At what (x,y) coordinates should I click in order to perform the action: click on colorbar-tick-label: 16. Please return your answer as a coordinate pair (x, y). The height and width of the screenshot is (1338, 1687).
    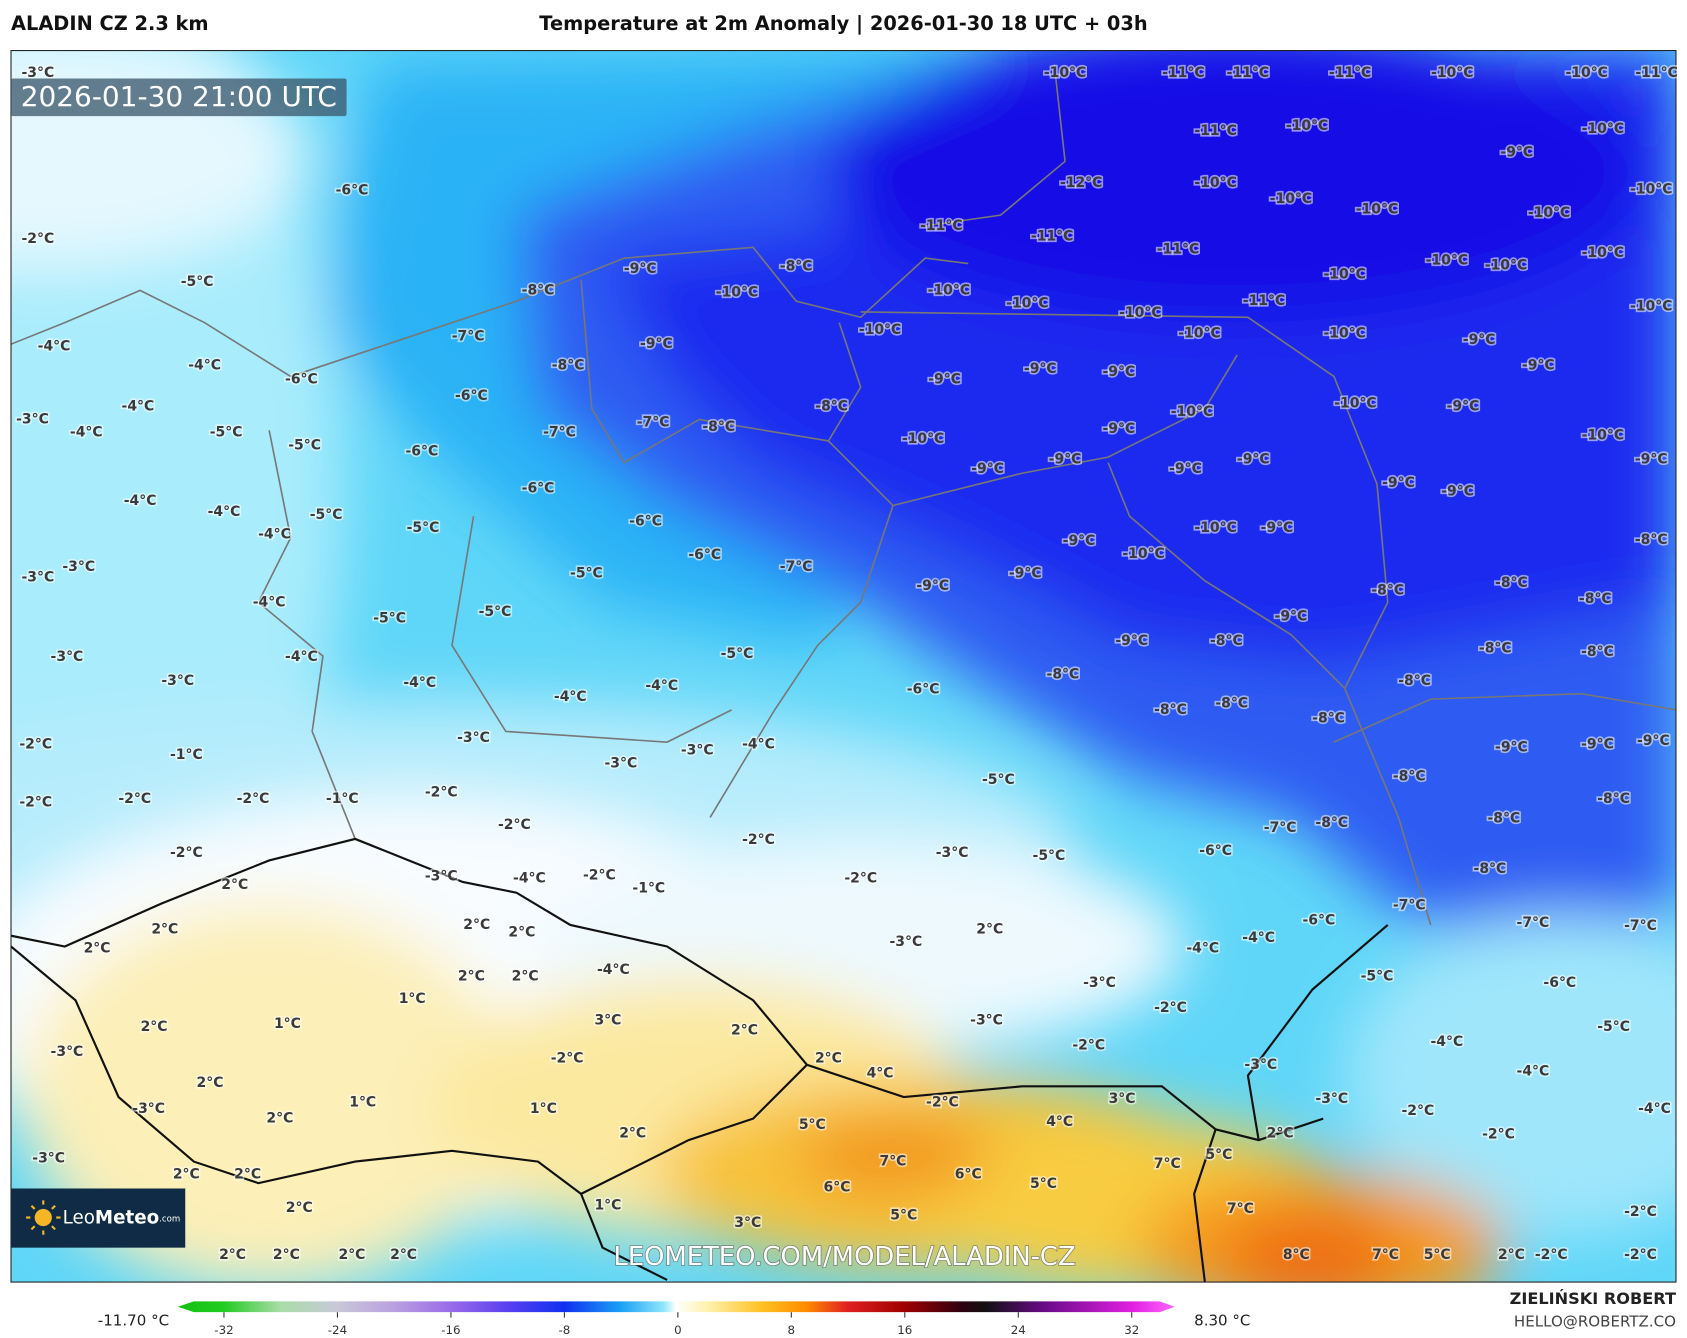
    Looking at the image, I should click on (904, 1330).